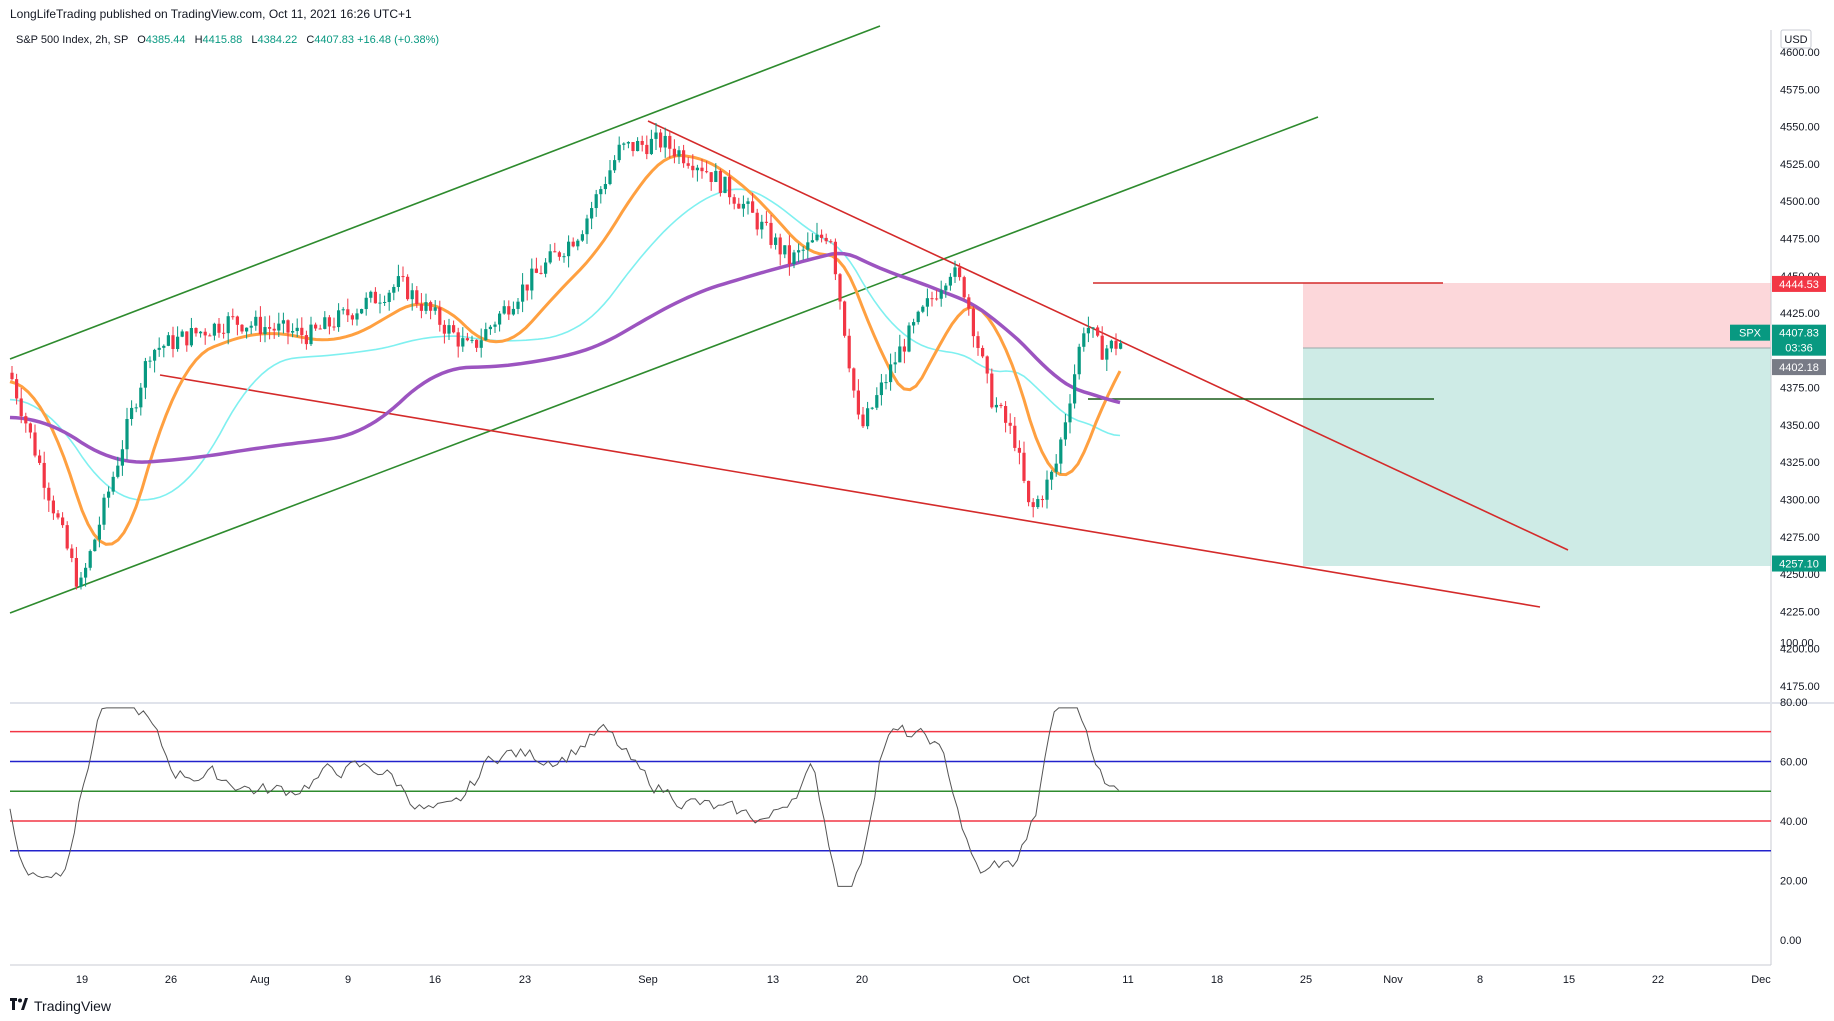  Describe the element at coordinates (310, 40) in the screenshot. I see `legend-close-label: C` at that location.